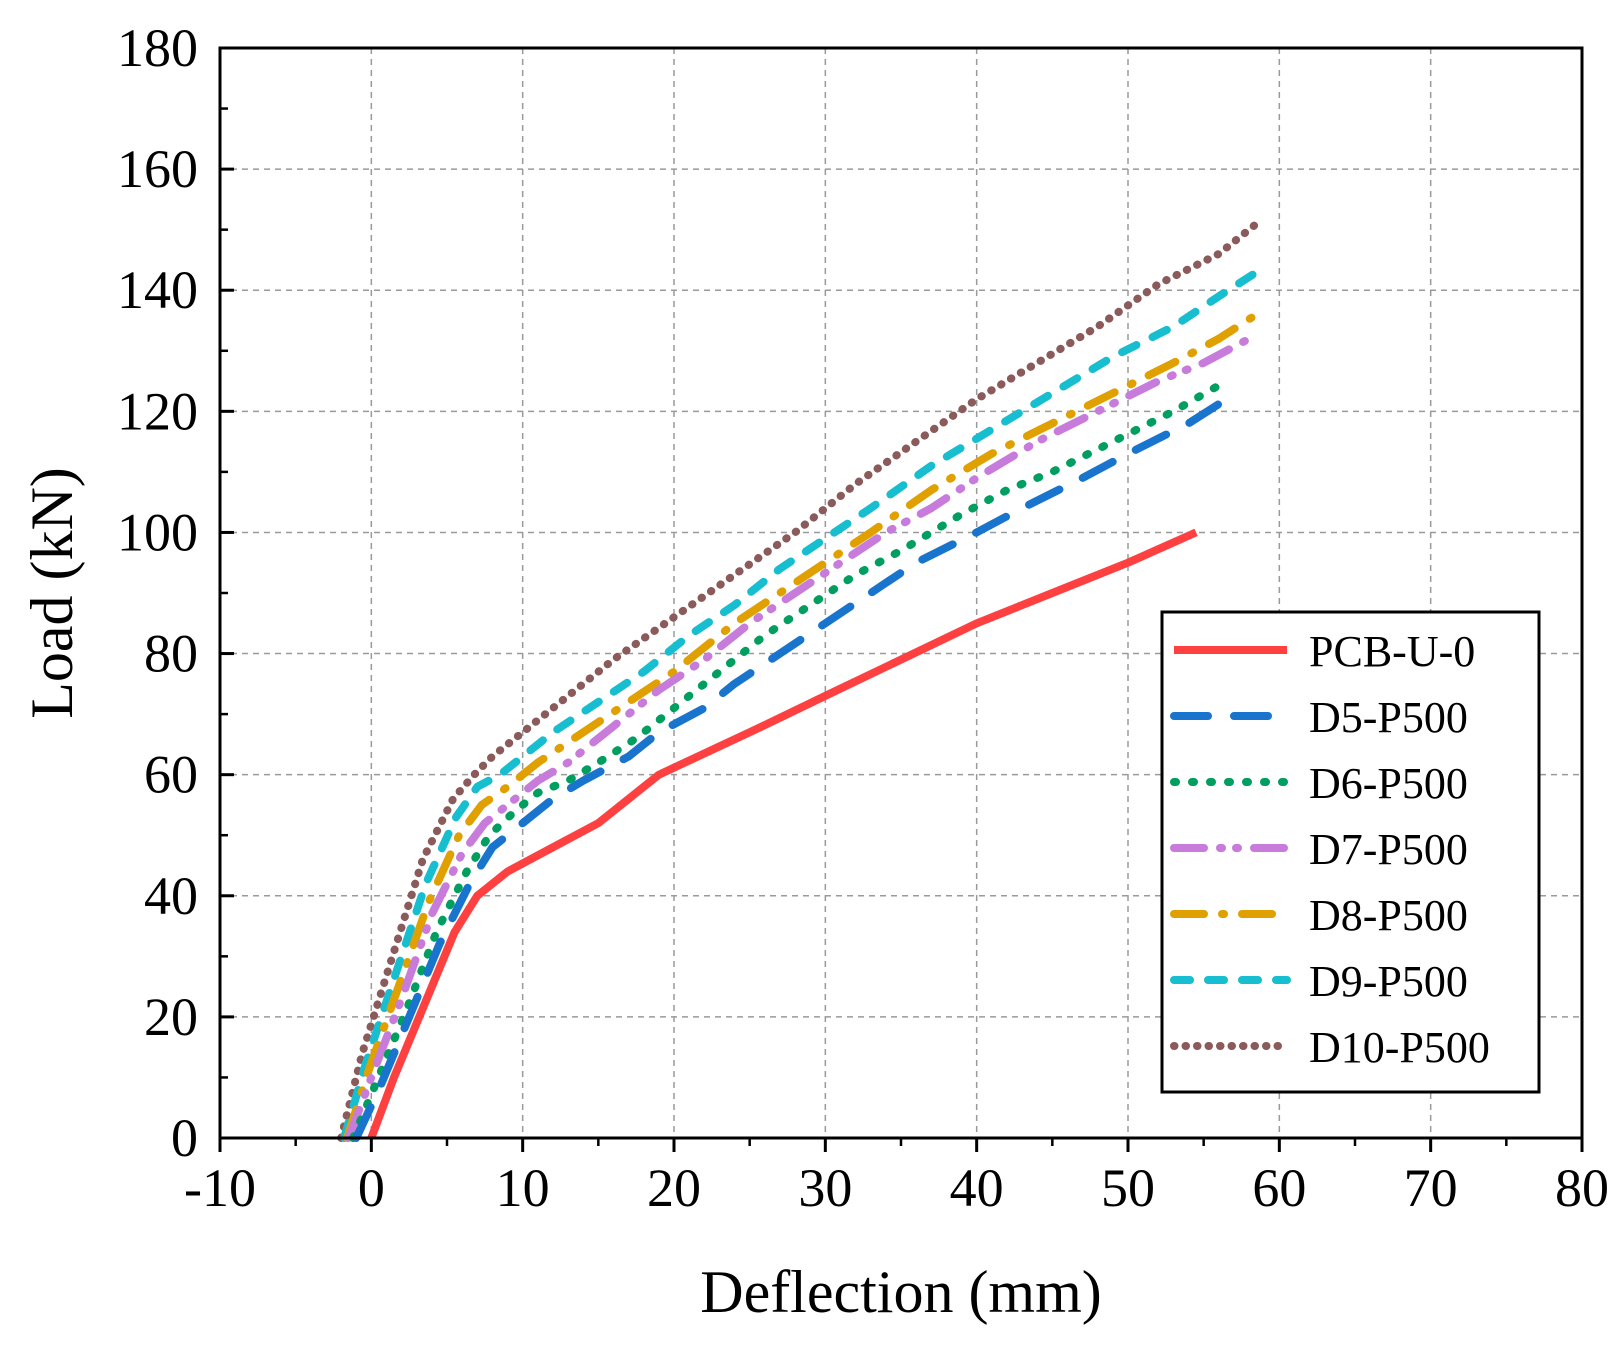 The height and width of the screenshot is (1346, 1622). I want to click on x-tick-label: 50, so click(1128, 1188).